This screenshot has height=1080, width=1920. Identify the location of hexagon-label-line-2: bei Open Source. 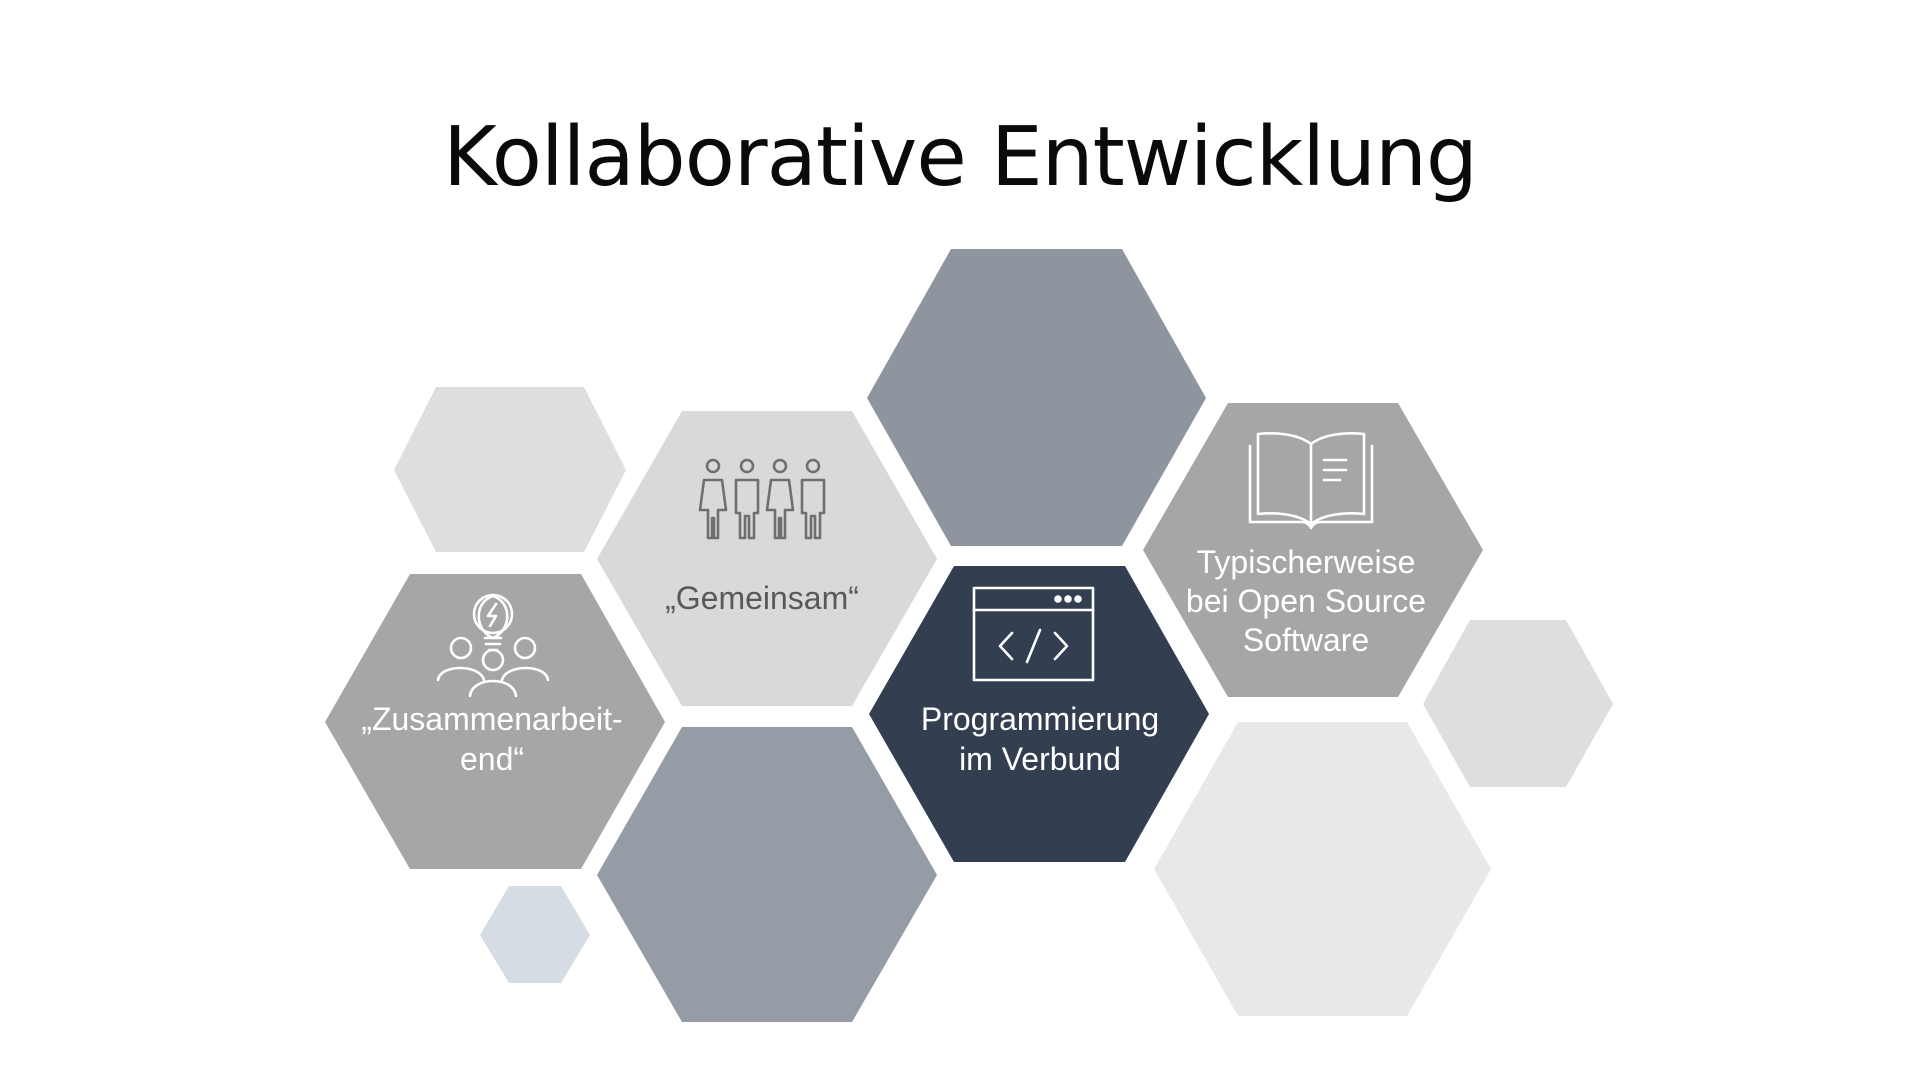
(1306, 601).